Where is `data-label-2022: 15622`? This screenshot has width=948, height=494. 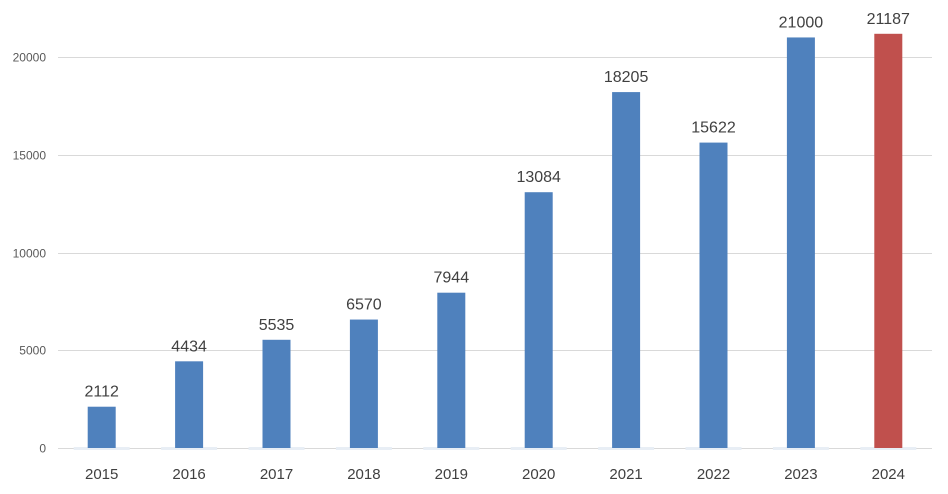 data-label-2022: 15622 is located at coordinates (713, 128).